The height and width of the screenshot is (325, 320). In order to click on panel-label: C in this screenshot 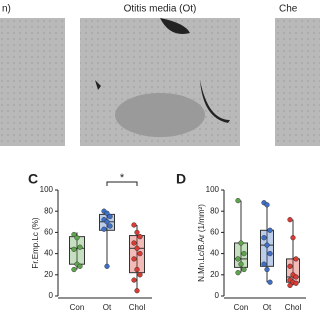, I will do `click(33, 179)`.